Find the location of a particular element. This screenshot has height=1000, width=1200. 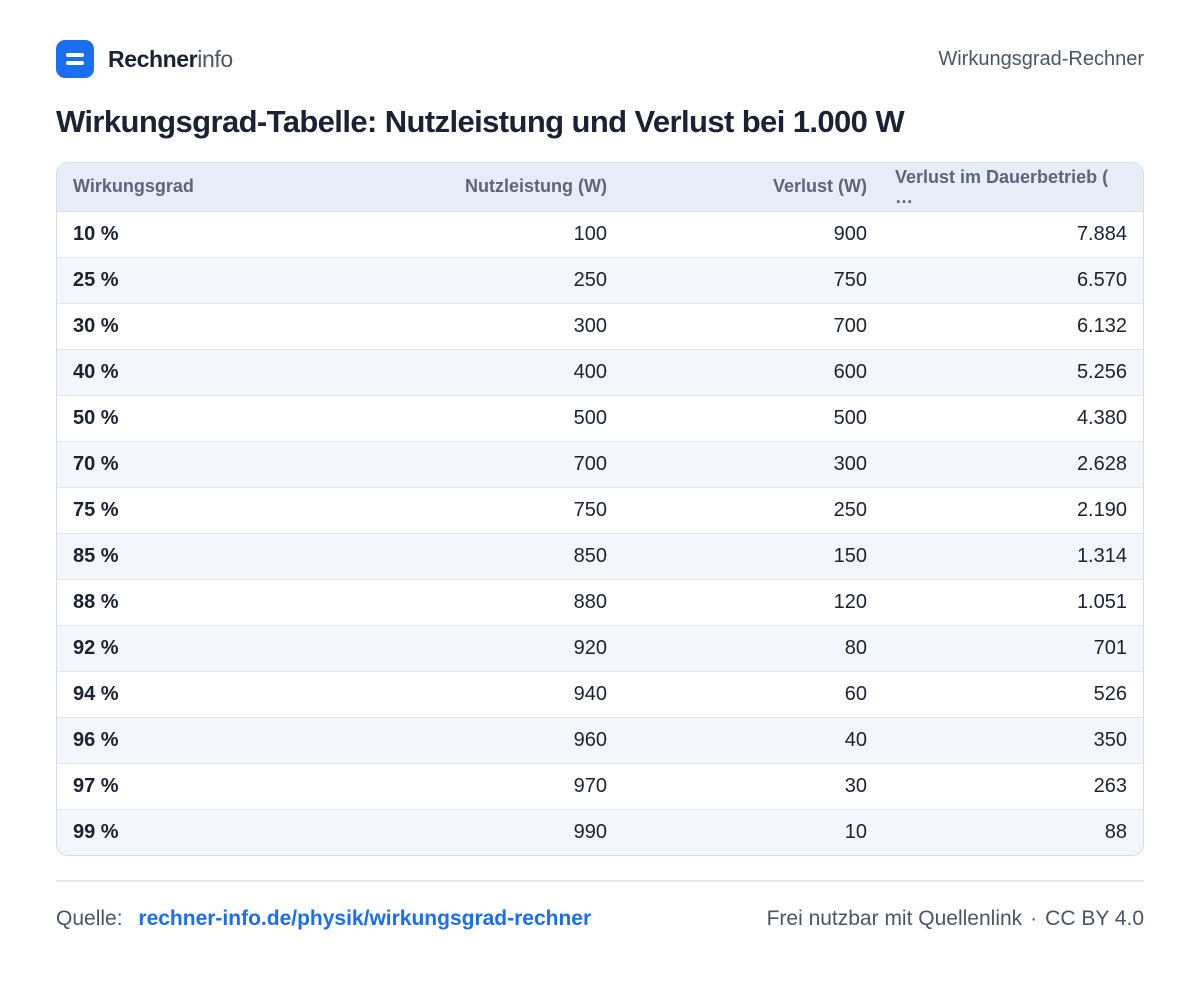

cell-efficiency: 25 % is located at coordinates (192, 280).